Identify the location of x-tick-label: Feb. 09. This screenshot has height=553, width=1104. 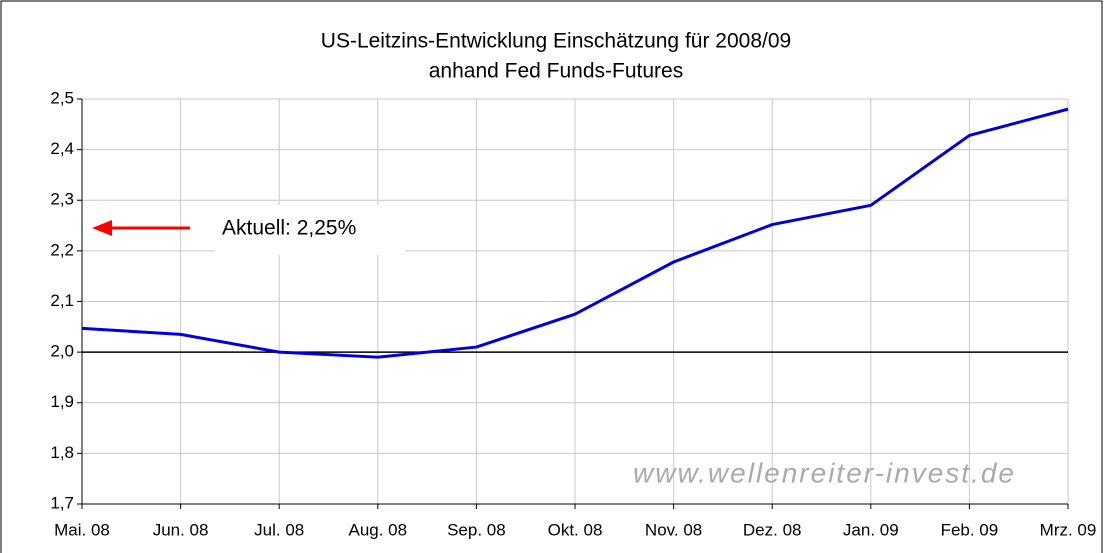
(970, 529).